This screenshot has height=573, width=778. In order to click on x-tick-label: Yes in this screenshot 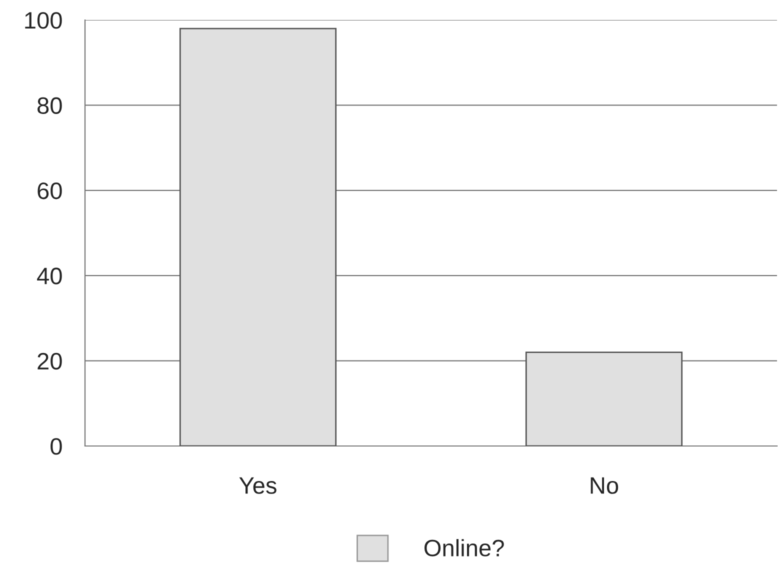, I will do `click(257, 485)`.